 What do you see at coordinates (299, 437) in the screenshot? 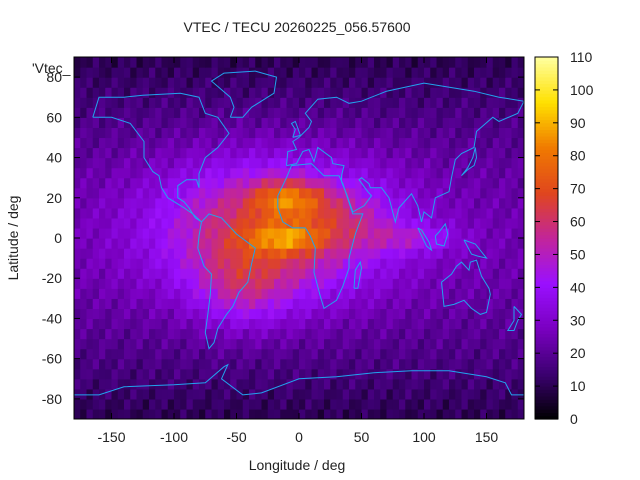
I see `x-tick-label: 0` at bounding box center [299, 437].